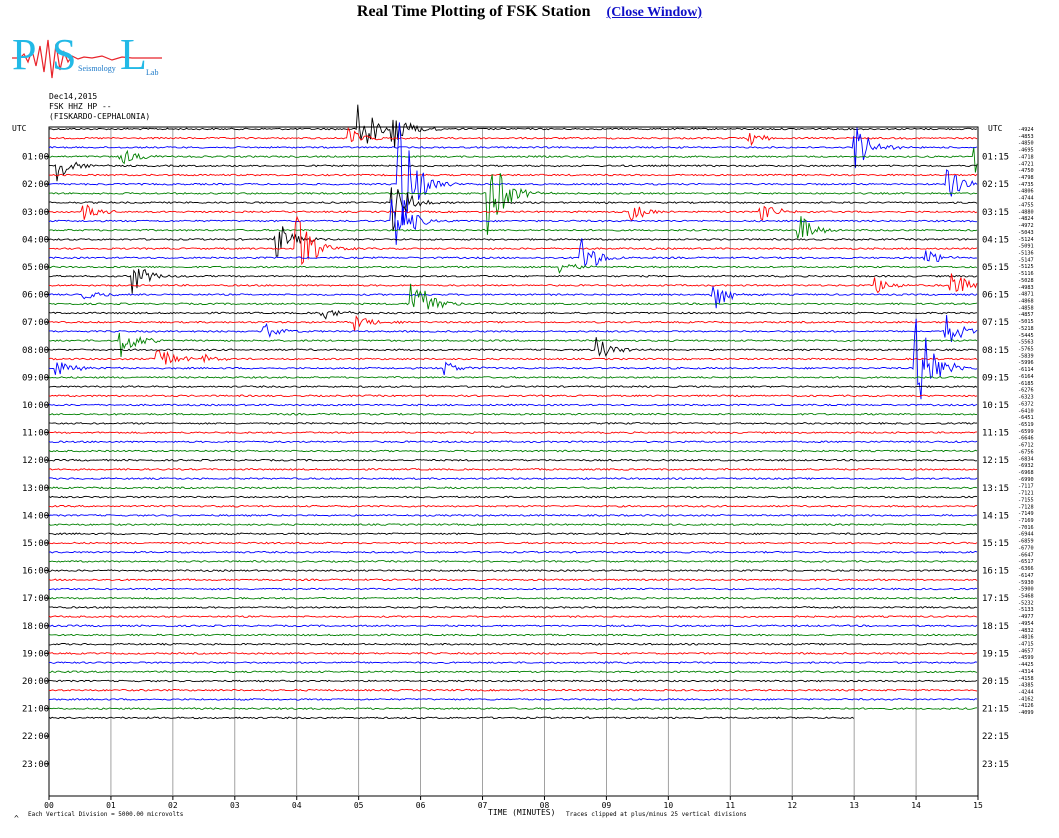 The height and width of the screenshot is (838, 1059). I want to click on trace-offset-label: -4824, so click(1026, 219).